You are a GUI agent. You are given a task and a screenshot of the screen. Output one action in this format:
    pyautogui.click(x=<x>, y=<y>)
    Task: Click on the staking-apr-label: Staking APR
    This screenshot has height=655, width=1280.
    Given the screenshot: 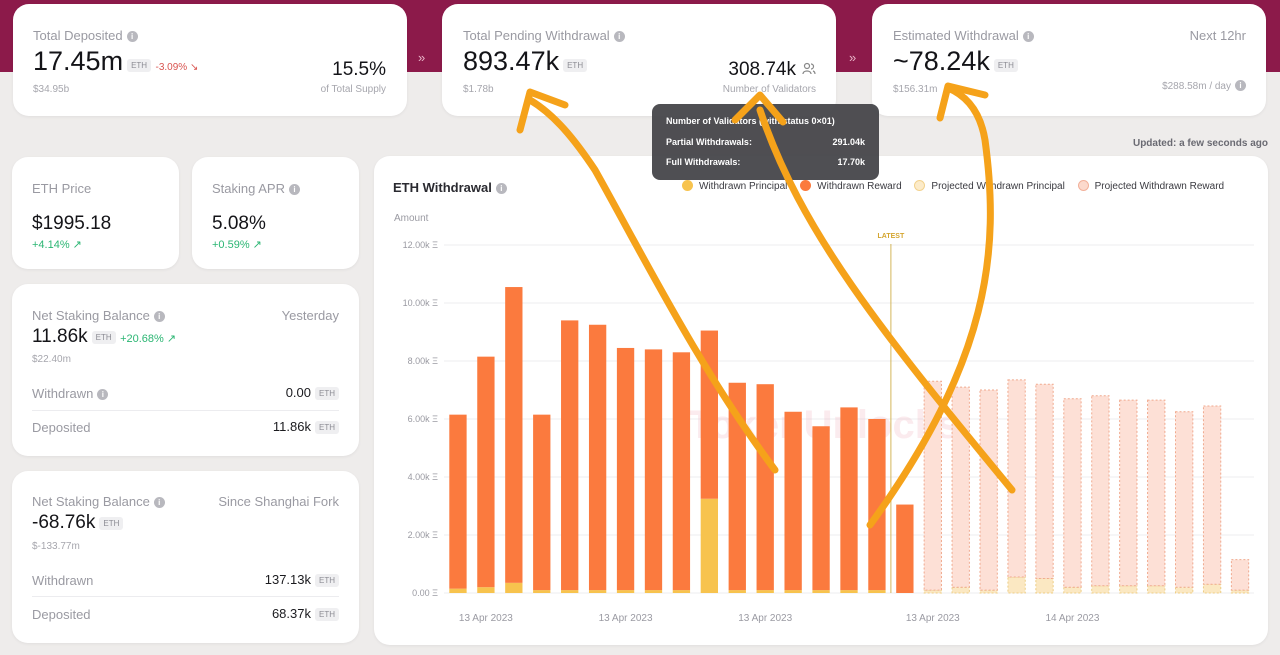 What is the action you would take?
    pyautogui.click(x=248, y=188)
    